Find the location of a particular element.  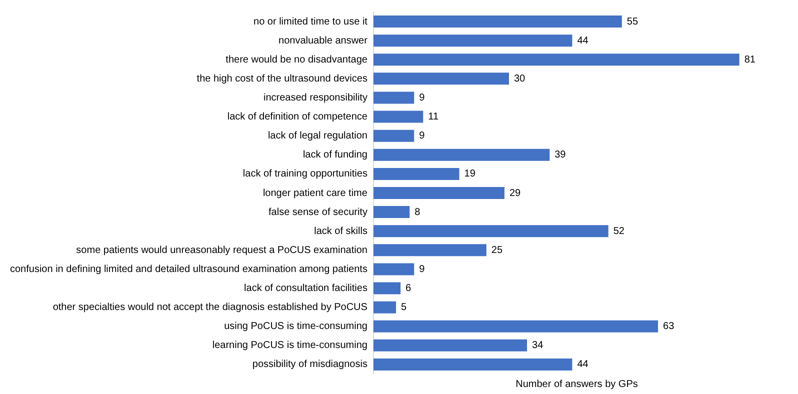

y-tick-label: other specialties would not accept the diagnosis established by PoCUS is located at coordinates (210, 308).